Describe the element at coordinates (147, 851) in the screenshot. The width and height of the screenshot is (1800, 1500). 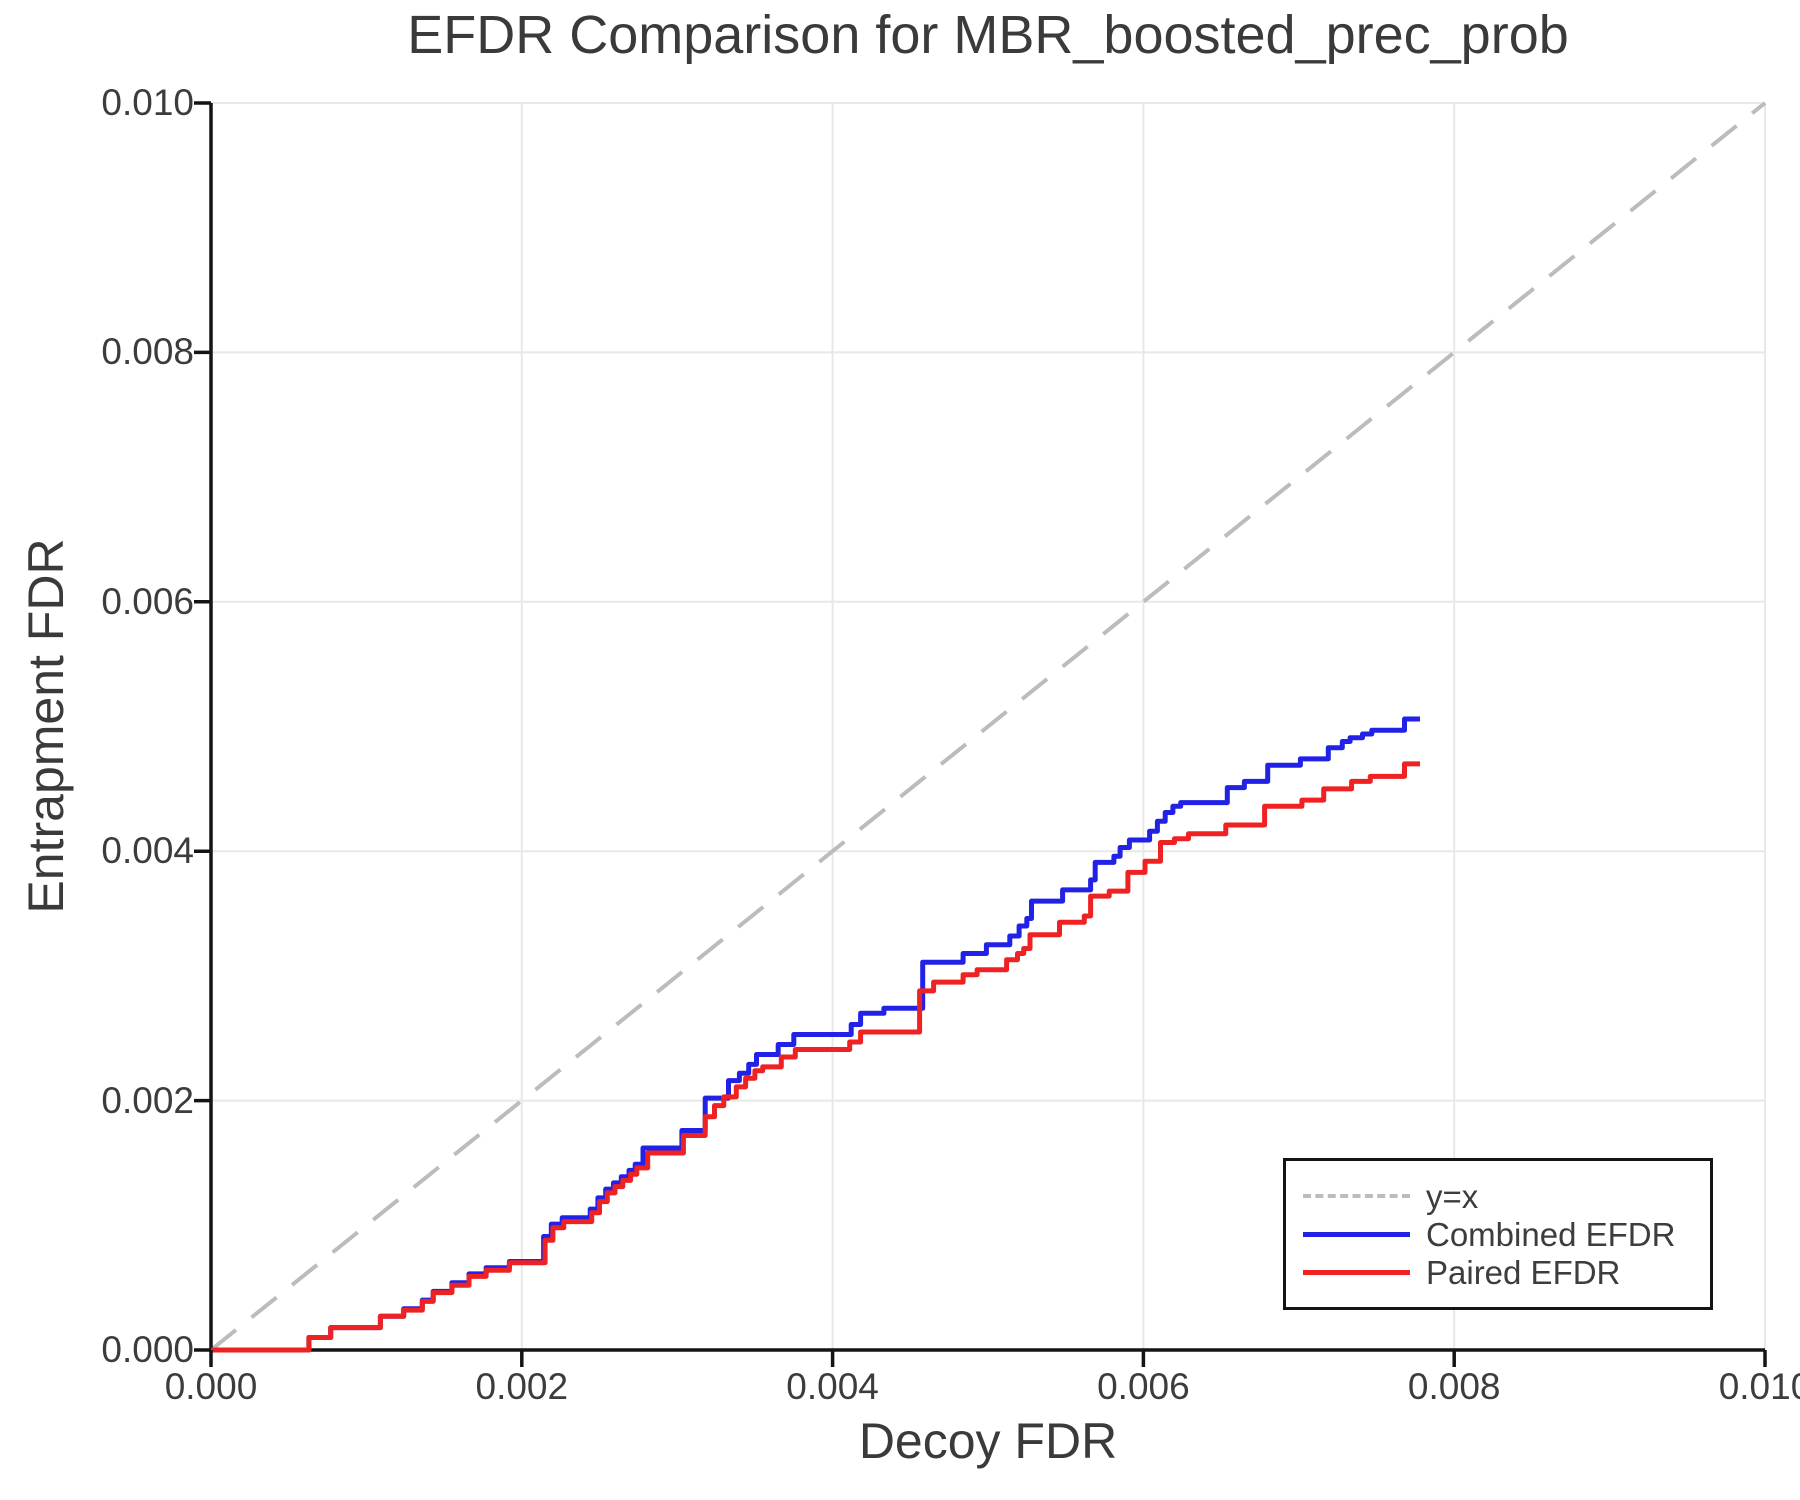
I see `y-tick-label: 0.004` at that location.